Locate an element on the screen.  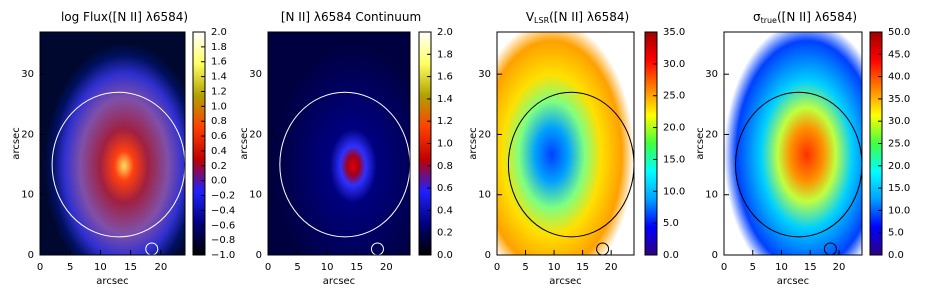
colorbar-tick-label: 30.0 is located at coordinates (899, 121).